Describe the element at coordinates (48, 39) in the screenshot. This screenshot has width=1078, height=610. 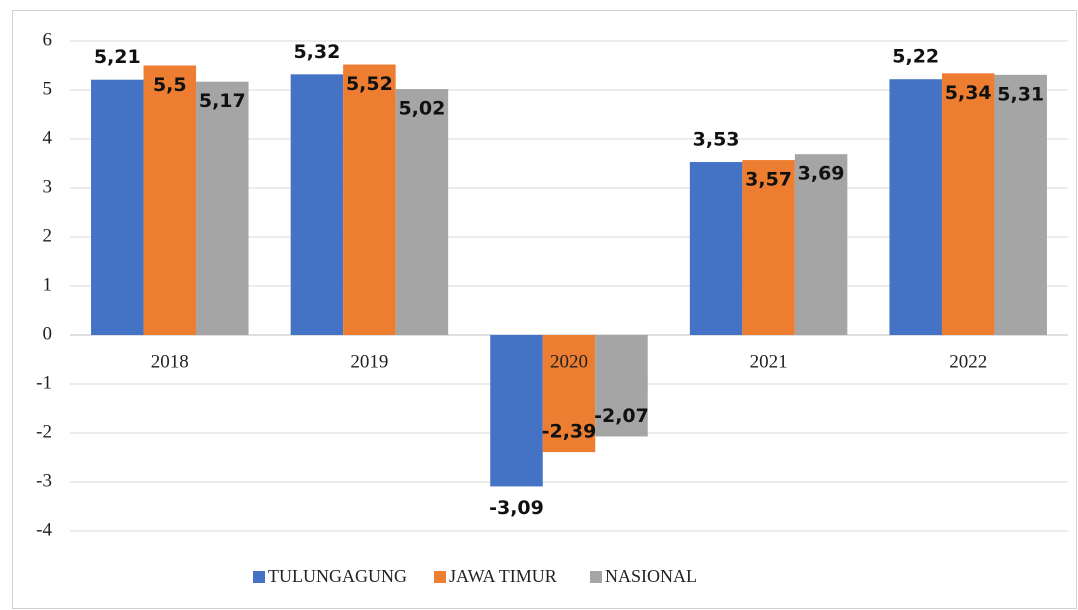
I see `y-tick-label: 6` at that location.